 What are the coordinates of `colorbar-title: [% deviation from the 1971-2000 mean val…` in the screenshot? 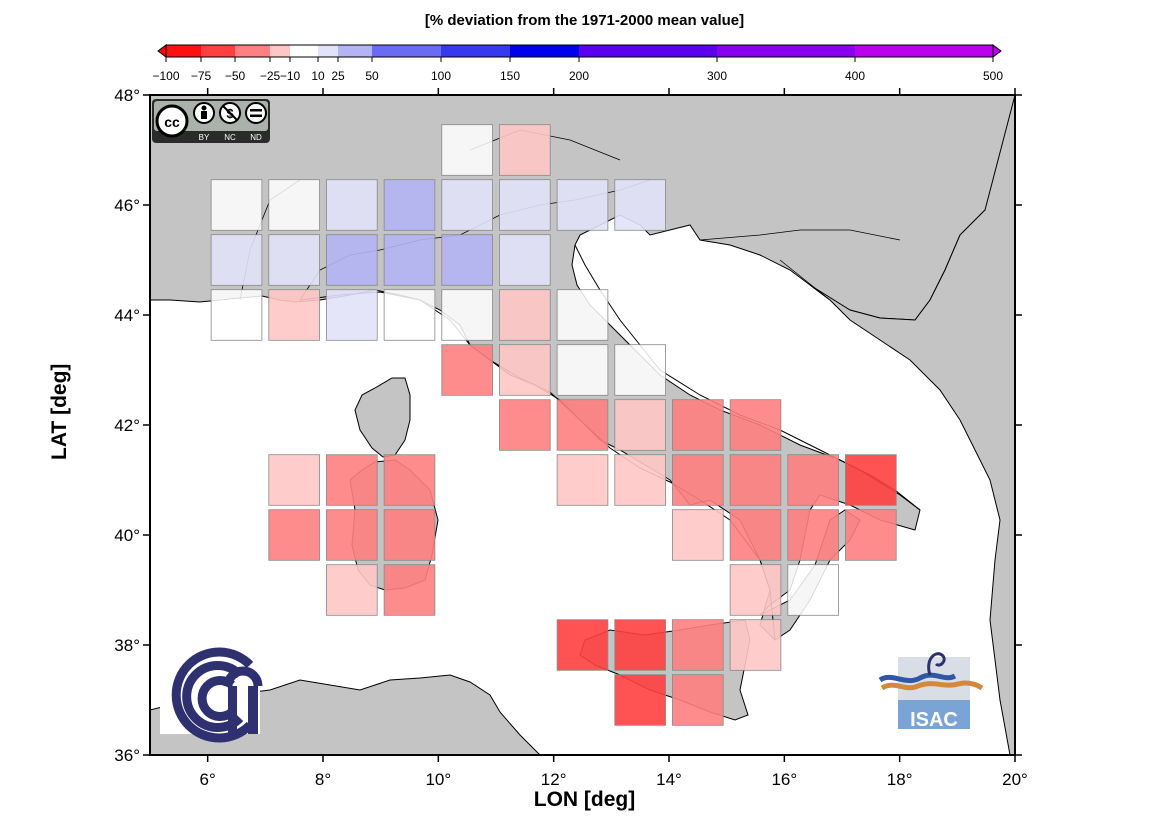 It's located at (584, 20).